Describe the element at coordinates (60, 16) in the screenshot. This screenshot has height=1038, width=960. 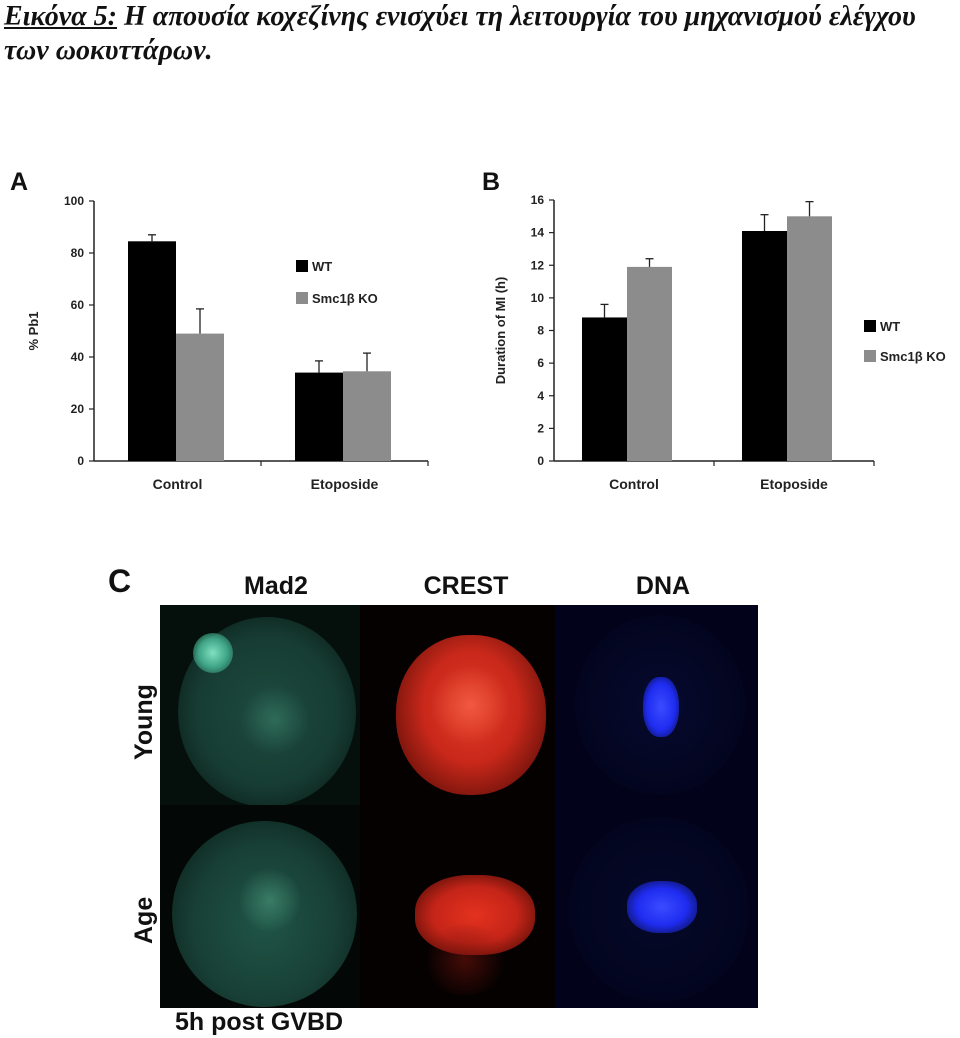
I see `figure-caption-label: Εικόνα 5:` at that location.